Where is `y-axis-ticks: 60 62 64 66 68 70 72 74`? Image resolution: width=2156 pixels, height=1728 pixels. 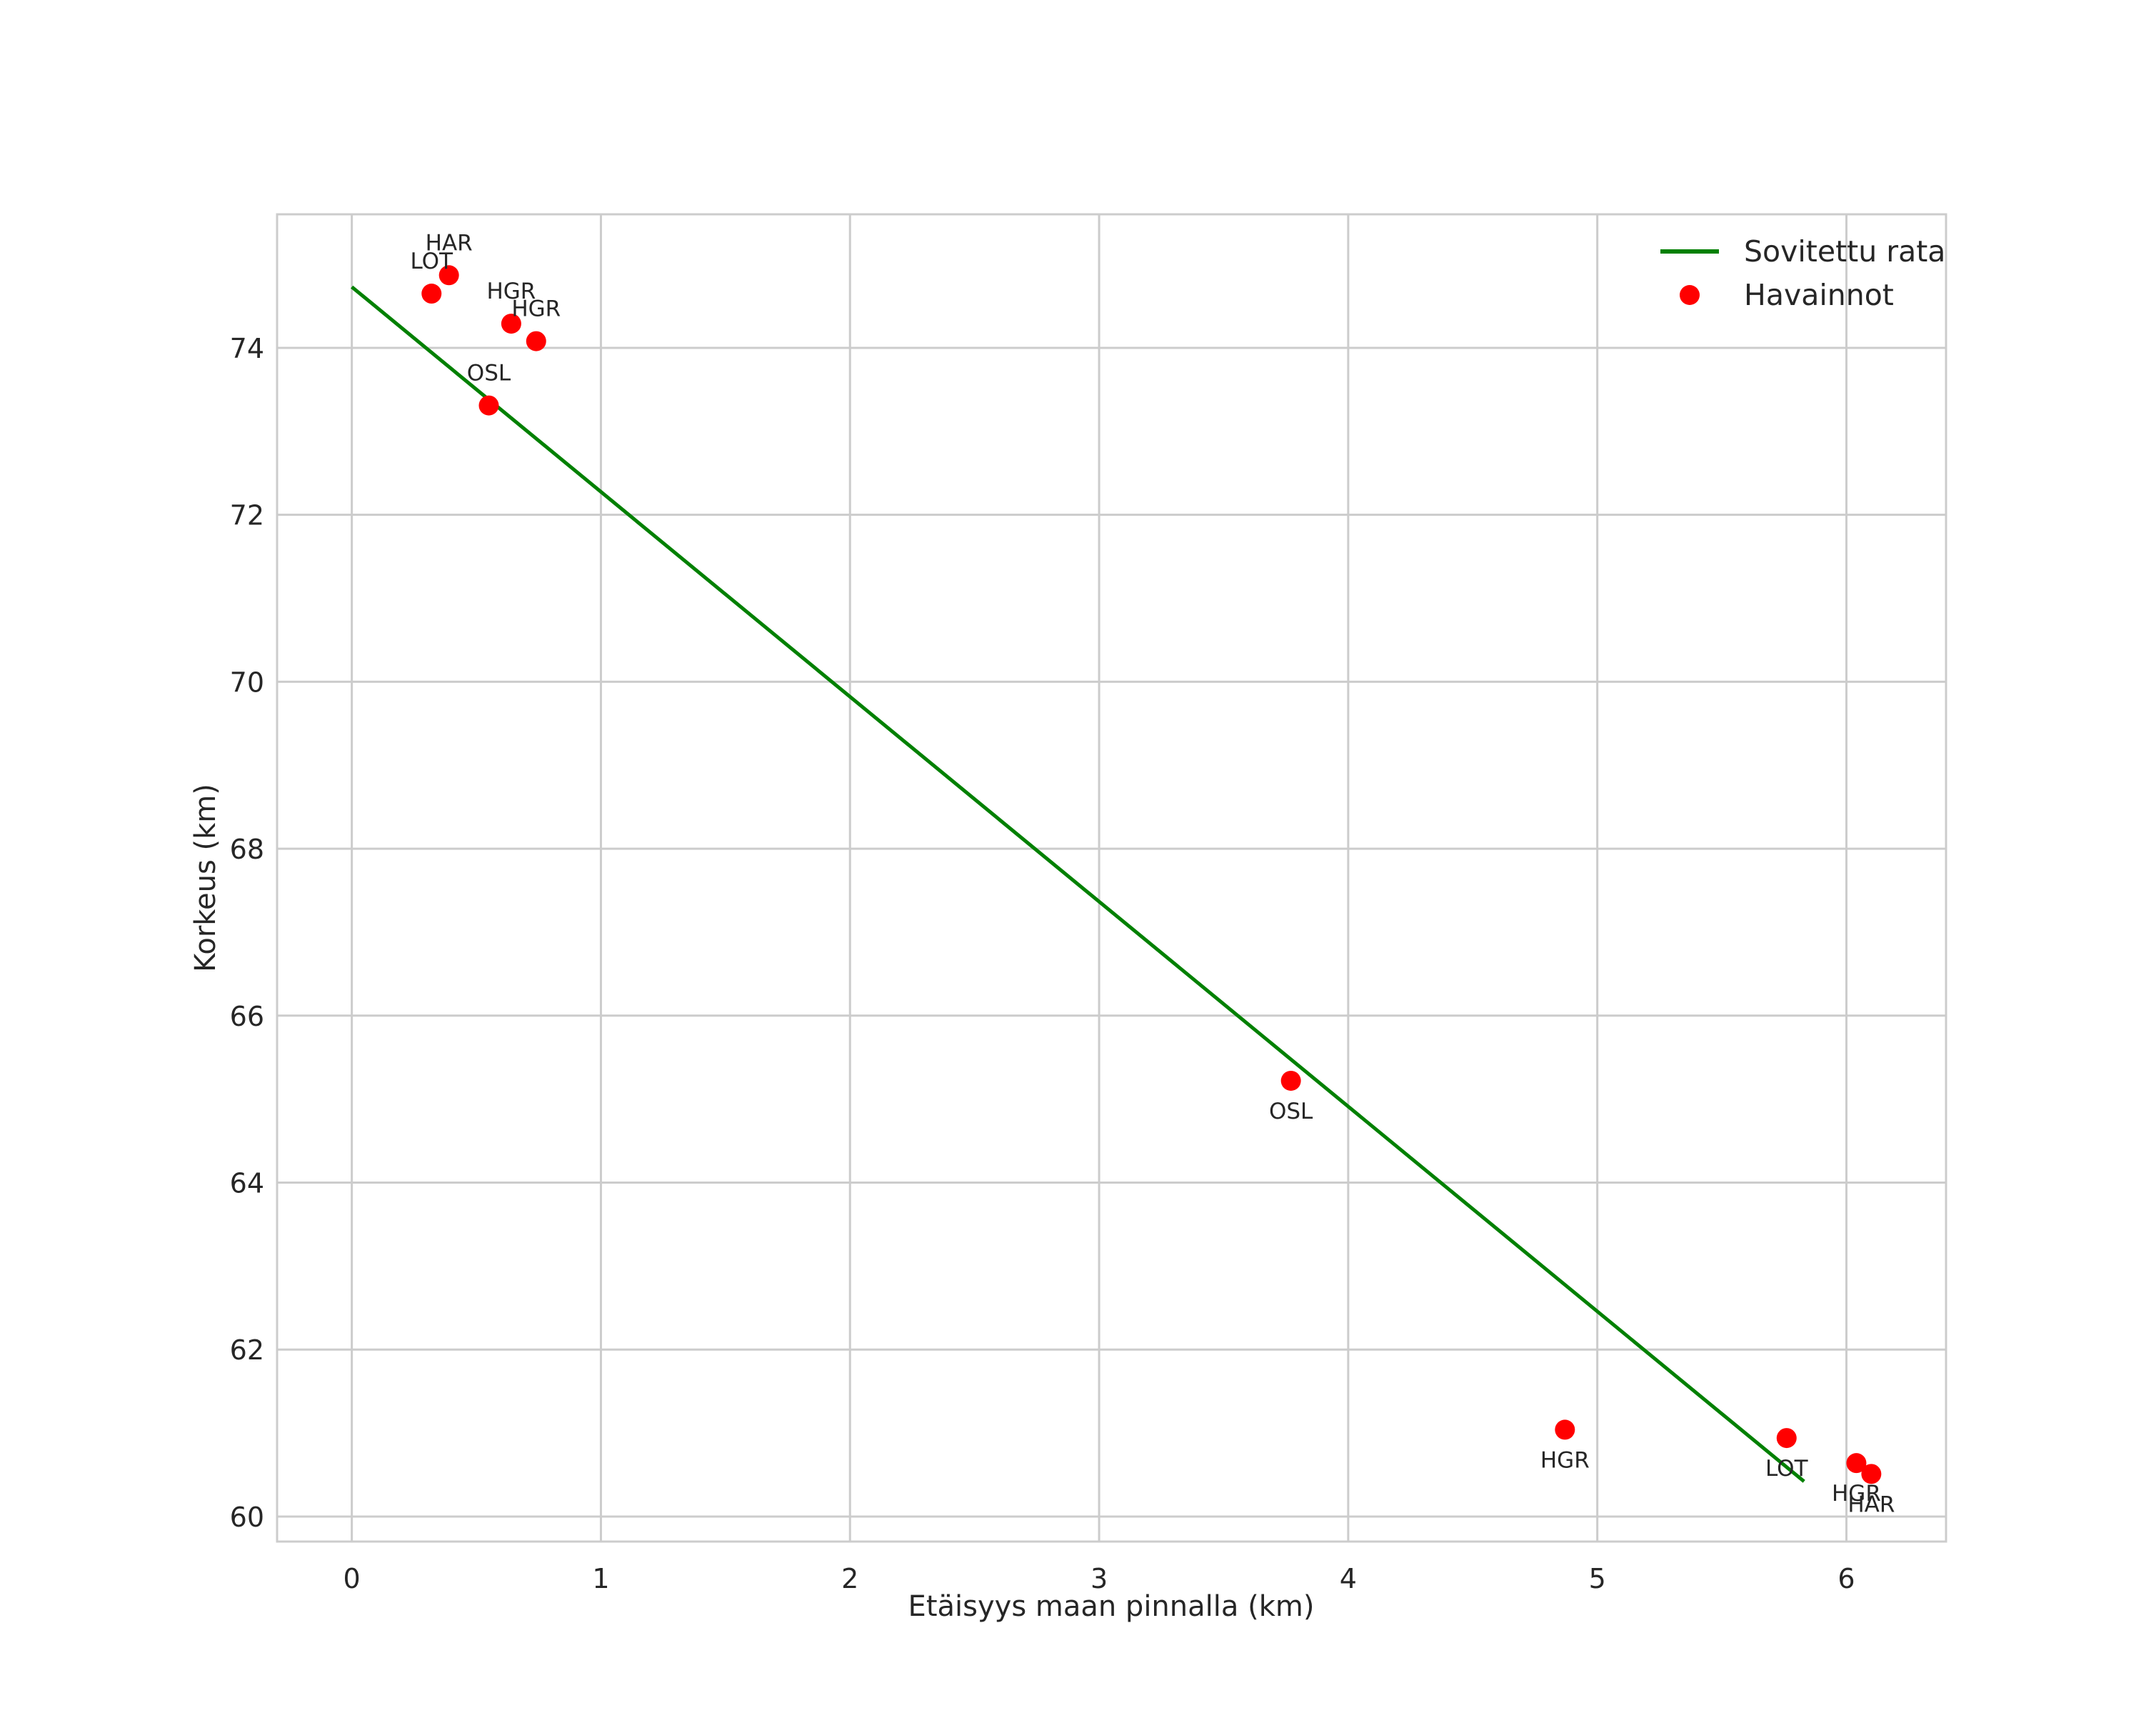
y-axis-ticks: 60 62 64 66 68 70 72 74 is located at coordinates (247, 933).